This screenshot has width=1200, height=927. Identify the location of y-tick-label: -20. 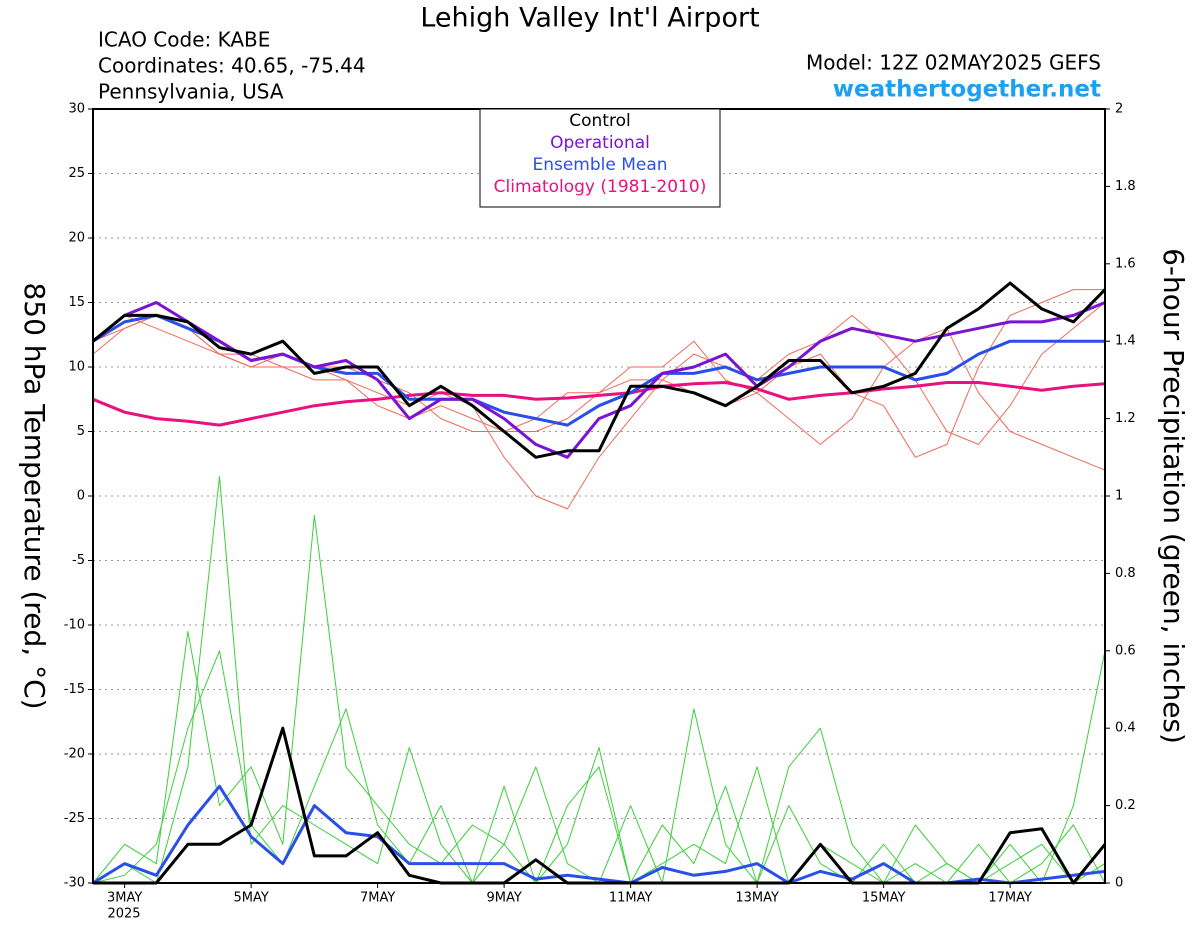
(74, 754).